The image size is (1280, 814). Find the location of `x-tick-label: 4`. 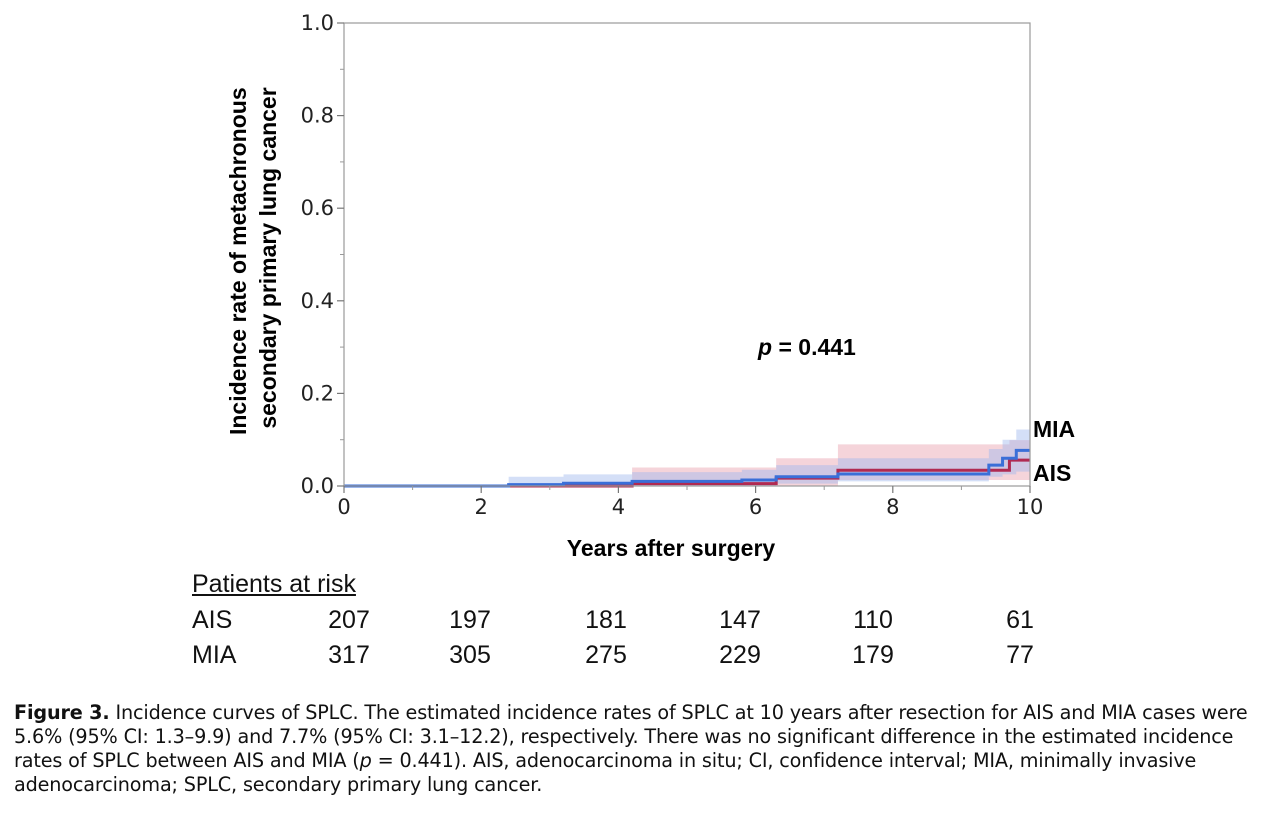

x-tick-label: 4 is located at coordinates (618, 507).